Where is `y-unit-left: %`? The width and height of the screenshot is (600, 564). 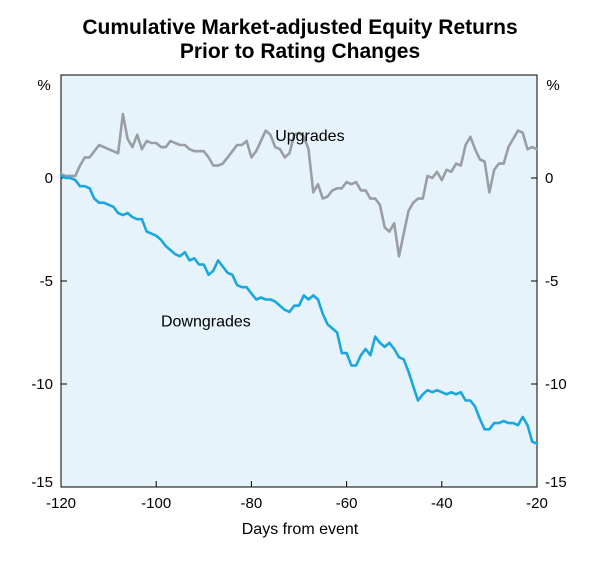
y-unit-left: % is located at coordinates (43, 85).